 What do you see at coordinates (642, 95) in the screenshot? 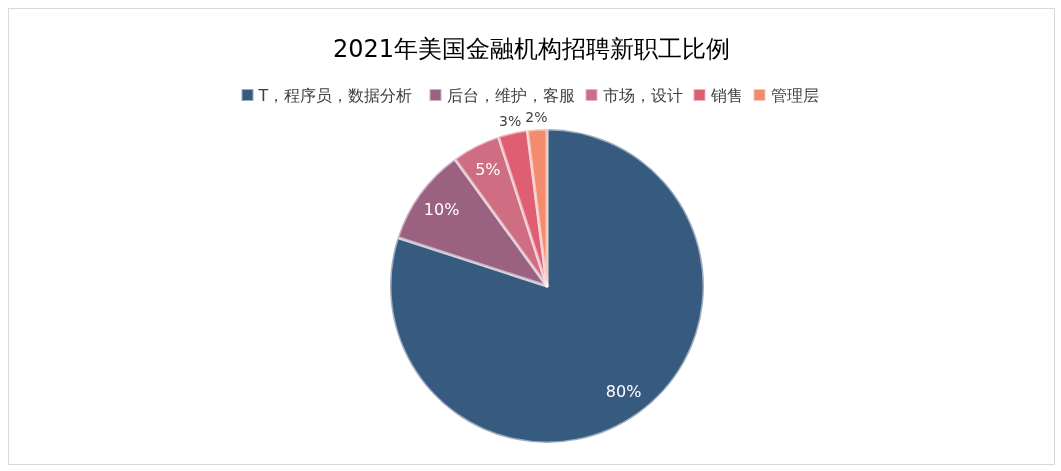
I see `legend-label: 市场，设计` at bounding box center [642, 95].